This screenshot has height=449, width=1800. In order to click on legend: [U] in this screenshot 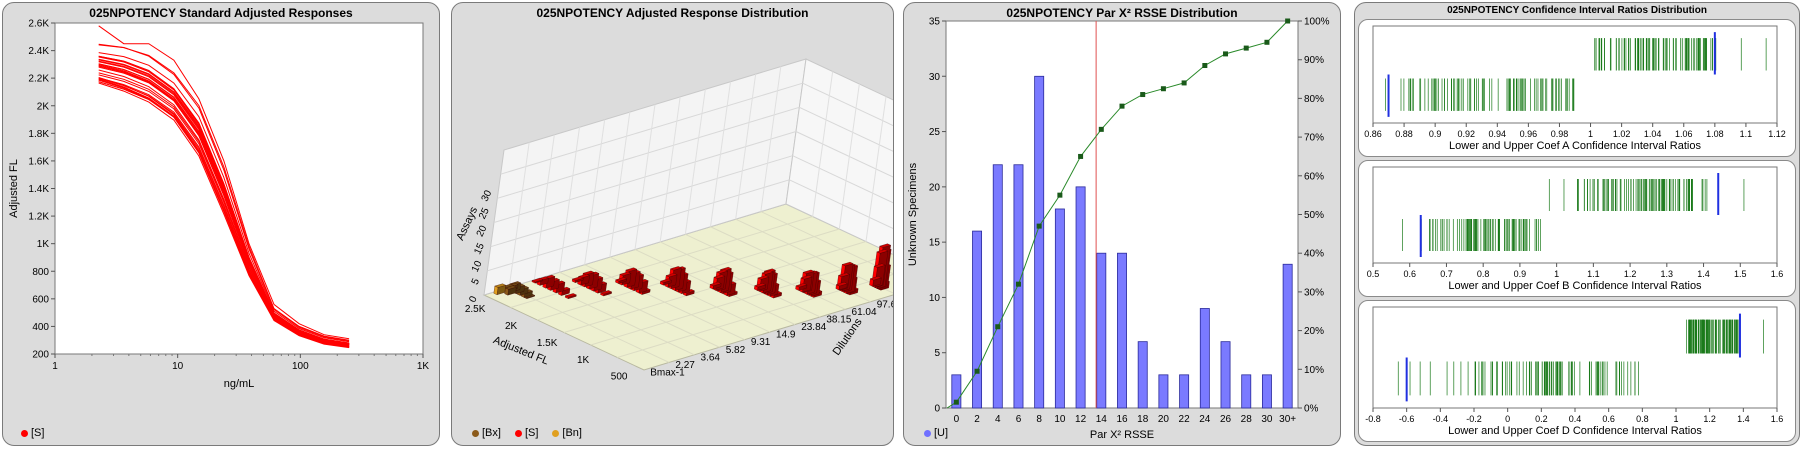, I will do `click(936, 433)`.